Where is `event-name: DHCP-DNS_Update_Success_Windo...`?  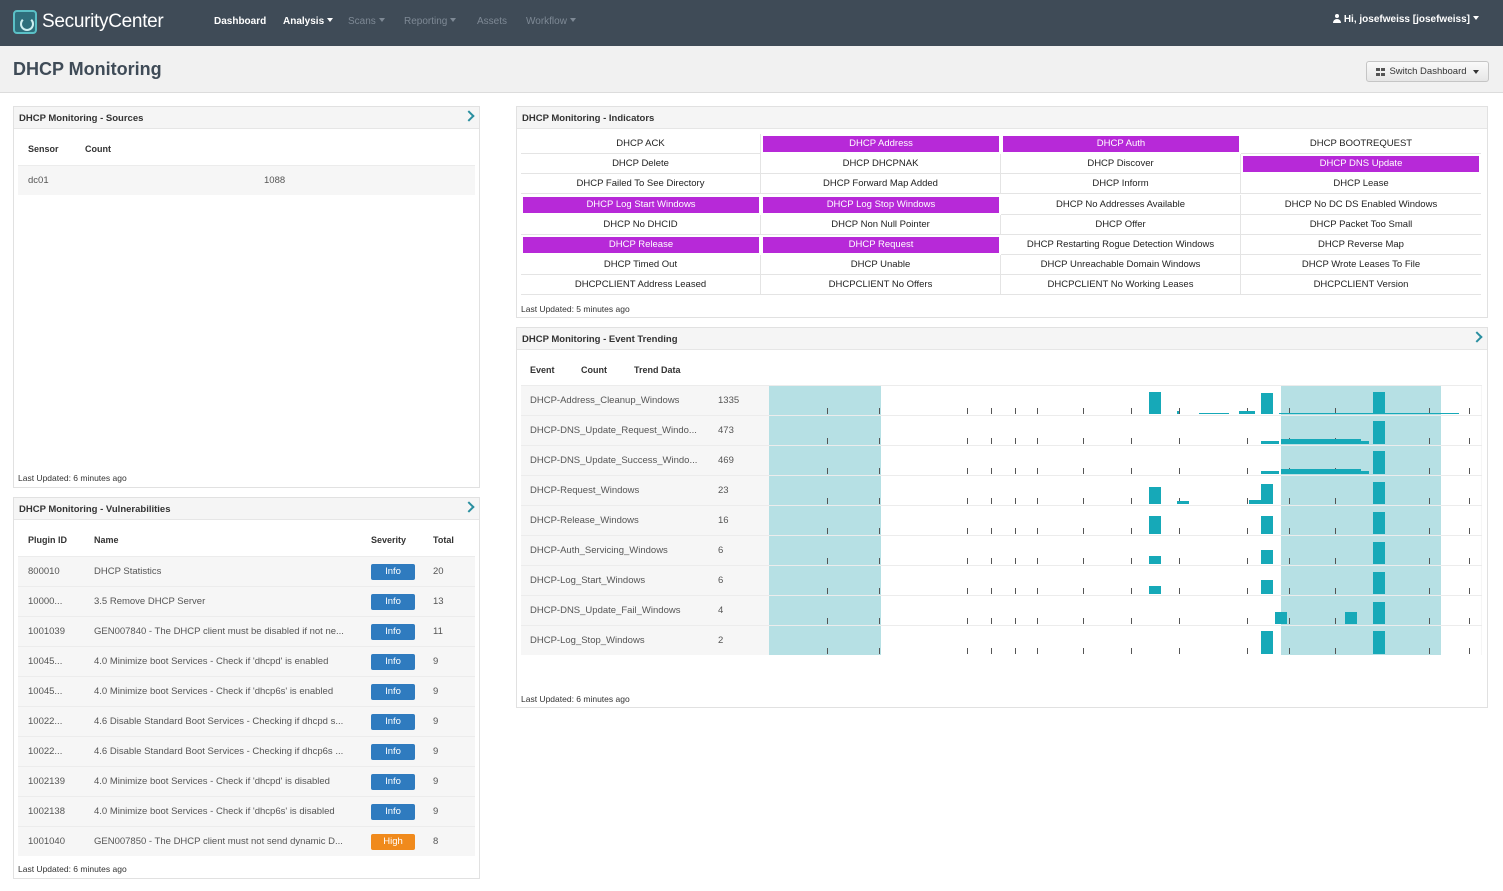
event-name: DHCP-DNS_Update_Success_Windo... is located at coordinates (614, 460).